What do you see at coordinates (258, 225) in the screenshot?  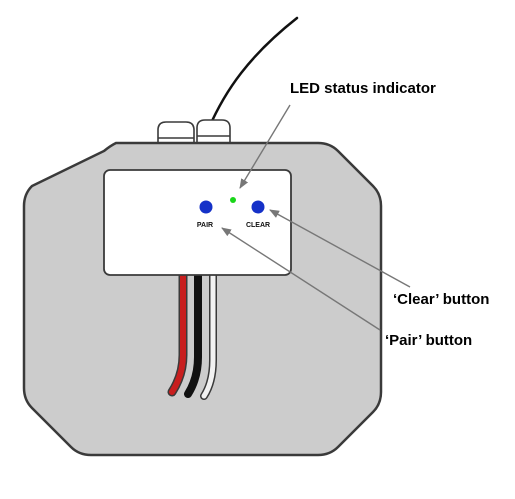 I see `clear-button-label: CLEAR` at bounding box center [258, 225].